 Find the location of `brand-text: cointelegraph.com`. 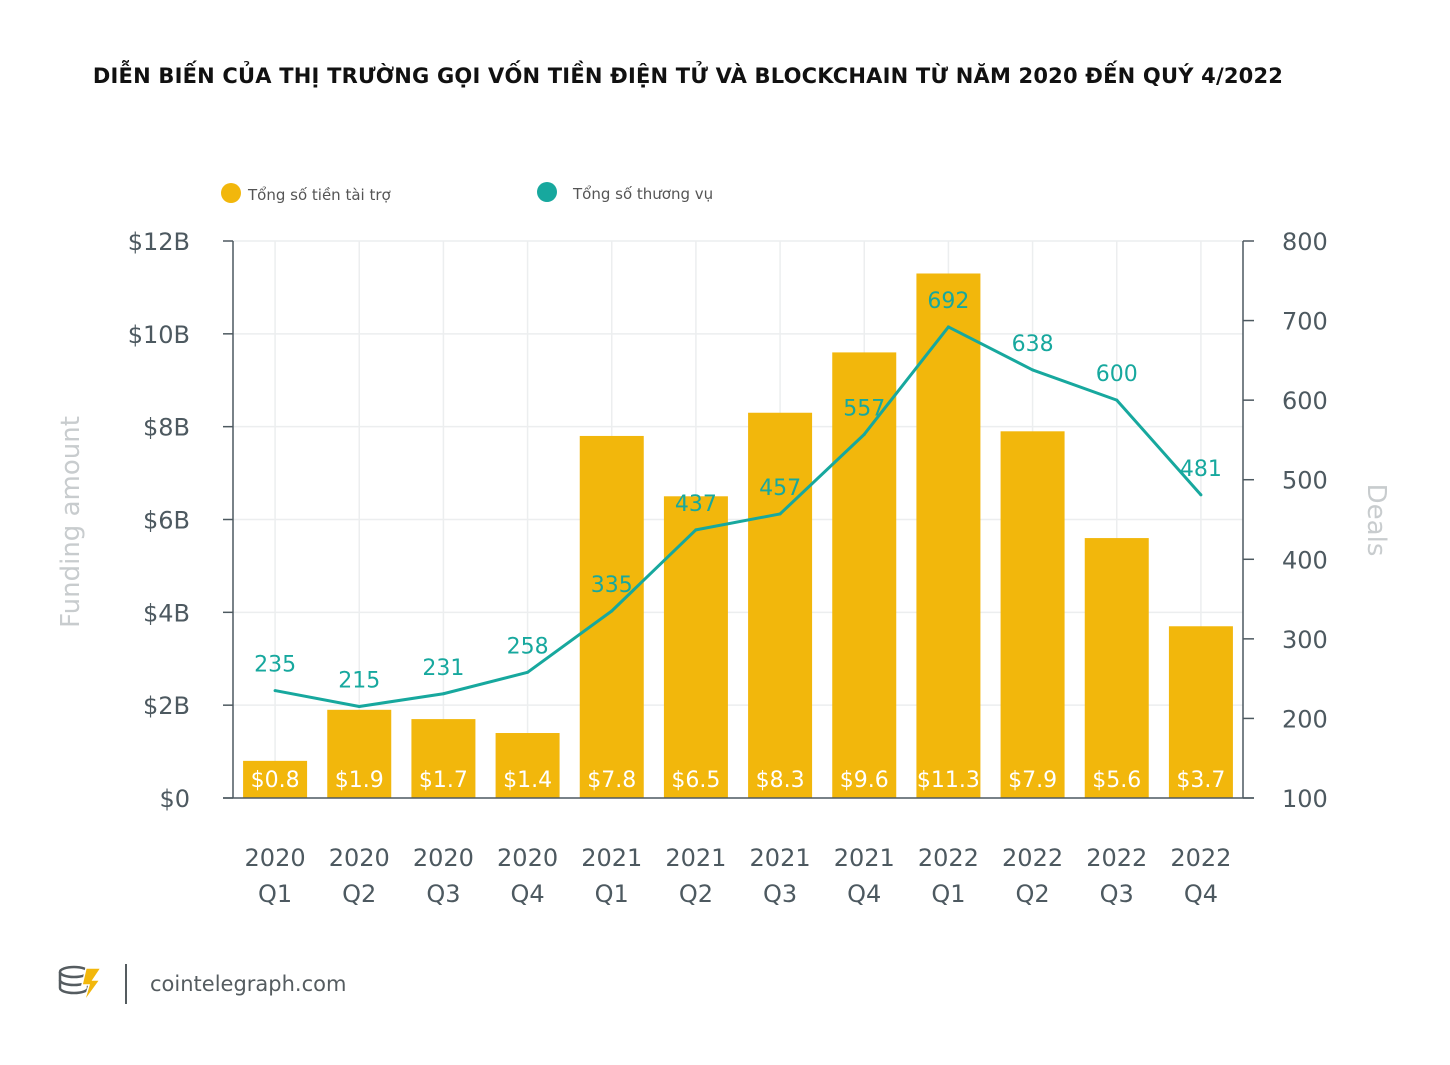

brand-text: cointelegraph.com is located at coordinates (248, 984).